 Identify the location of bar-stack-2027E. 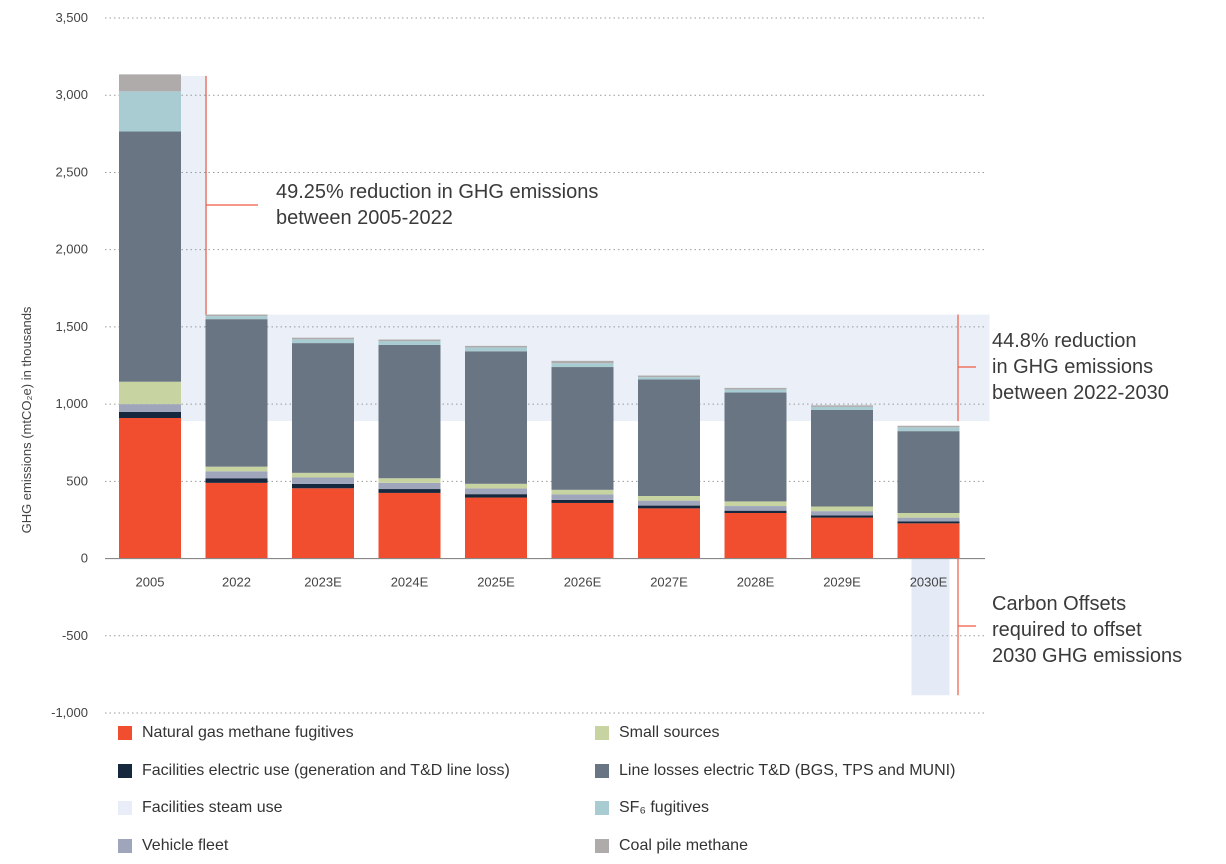
(669, 467).